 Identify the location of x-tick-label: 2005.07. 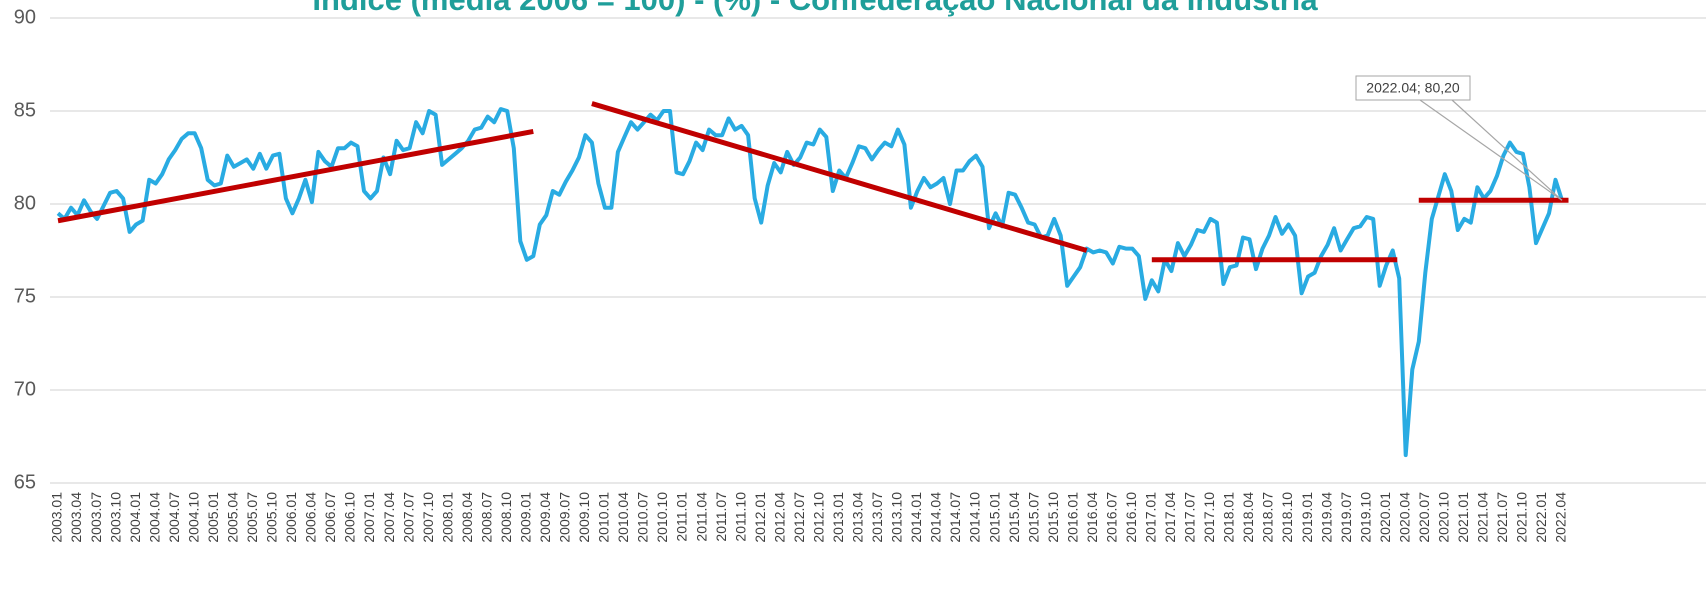
(252, 517).